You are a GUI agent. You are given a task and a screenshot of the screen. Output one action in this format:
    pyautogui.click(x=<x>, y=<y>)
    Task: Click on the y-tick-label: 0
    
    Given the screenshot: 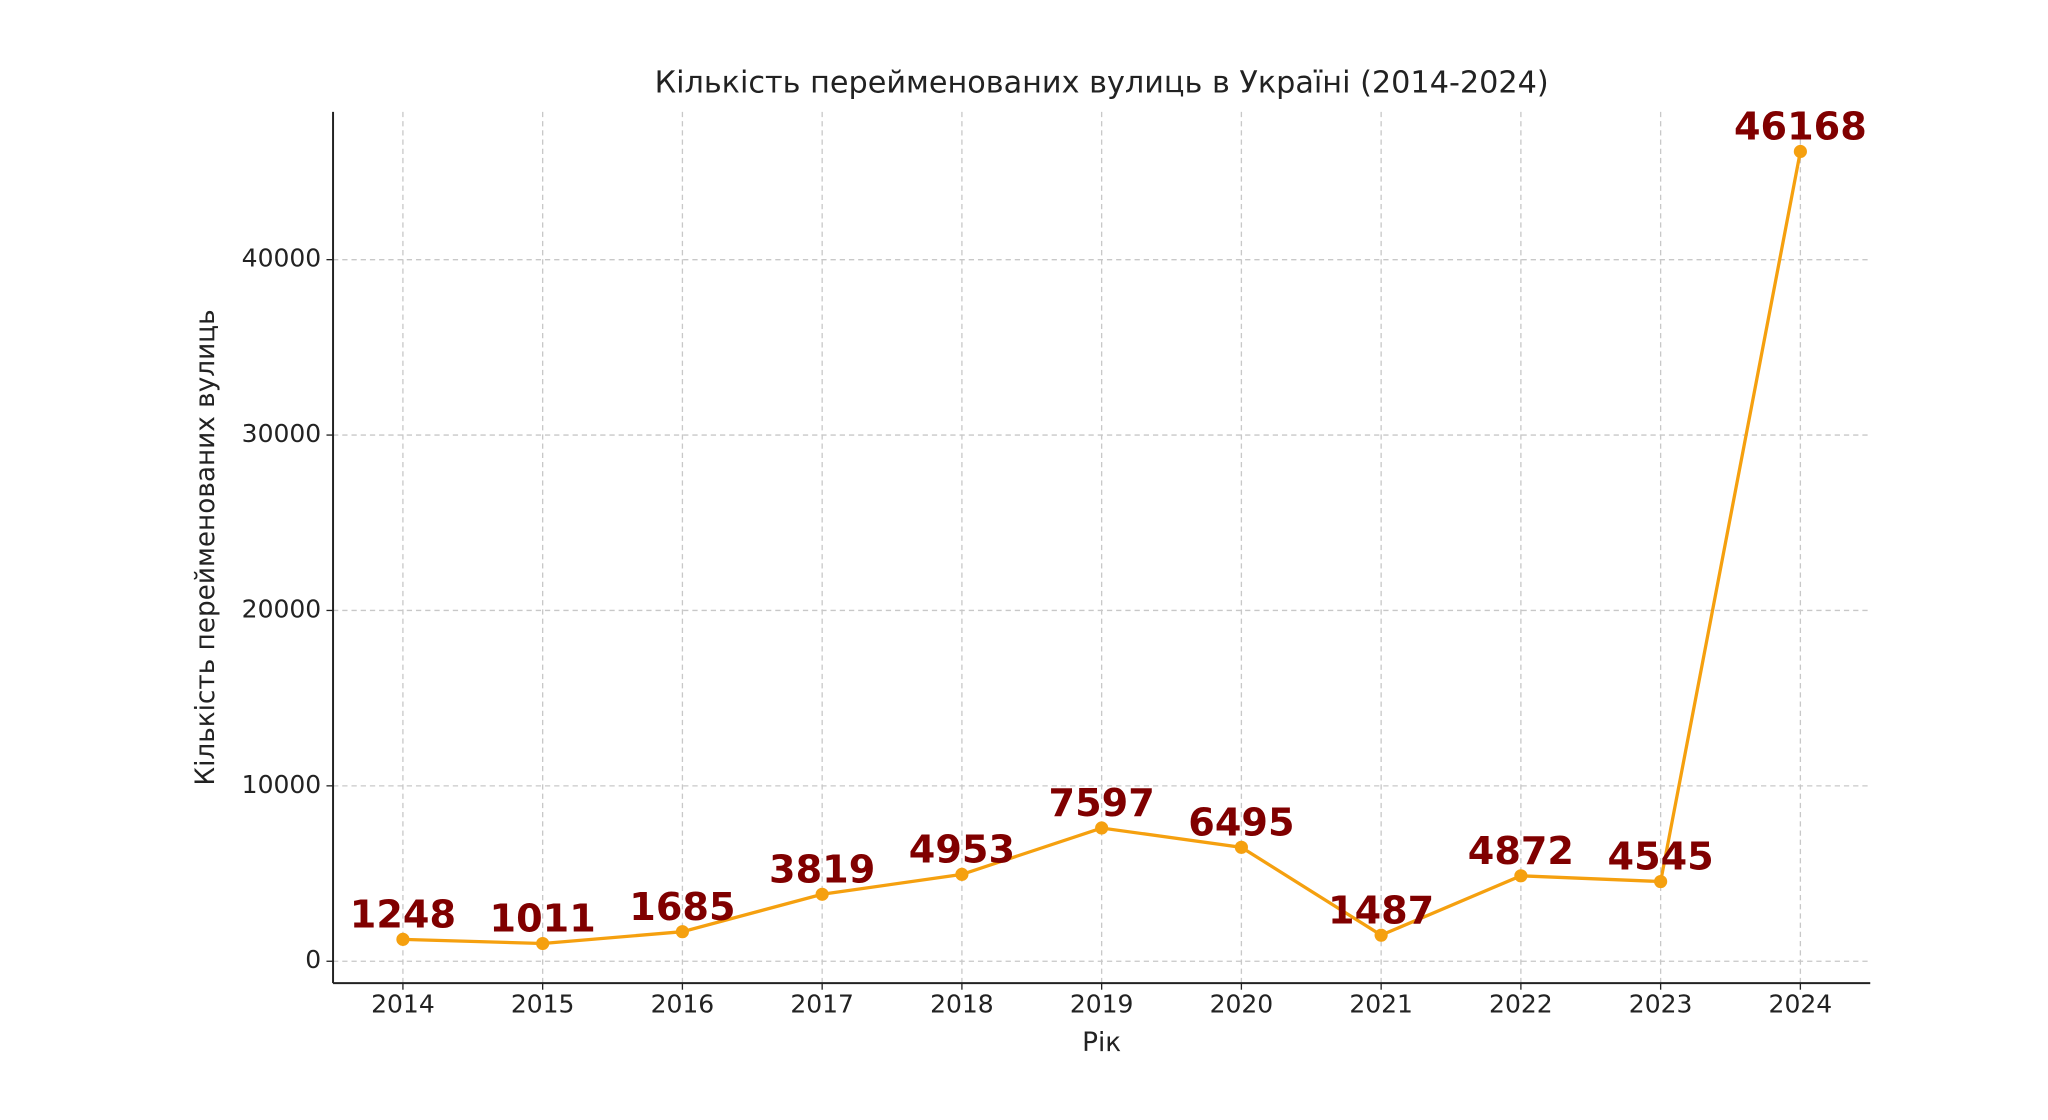 What is the action you would take?
    pyautogui.click(x=313, y=959)
    